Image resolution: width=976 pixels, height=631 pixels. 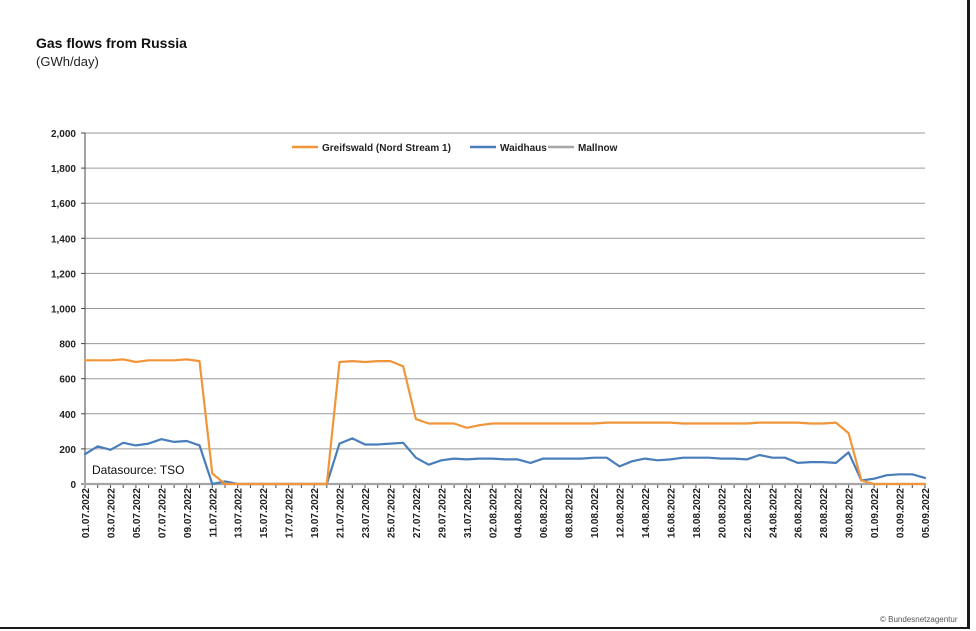 What do you see at coordinates (595, 513) in the screenshot?
I see `x-tick-label: 10.08.2022` at bounding box center [595, 513].